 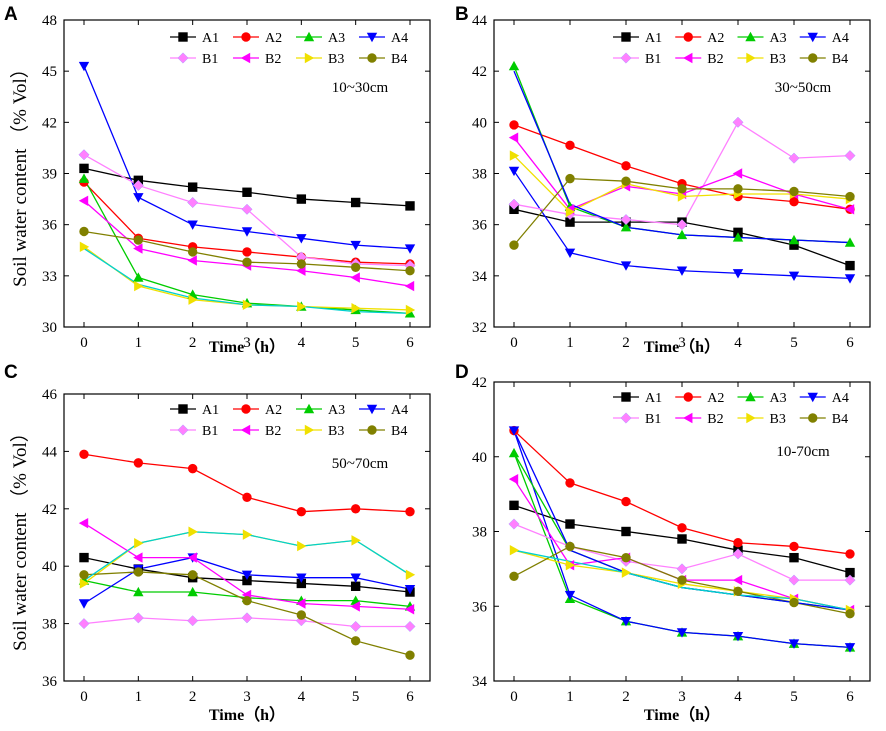 I want to click on legend-label-a3: A3, so click(x=778, y=398).